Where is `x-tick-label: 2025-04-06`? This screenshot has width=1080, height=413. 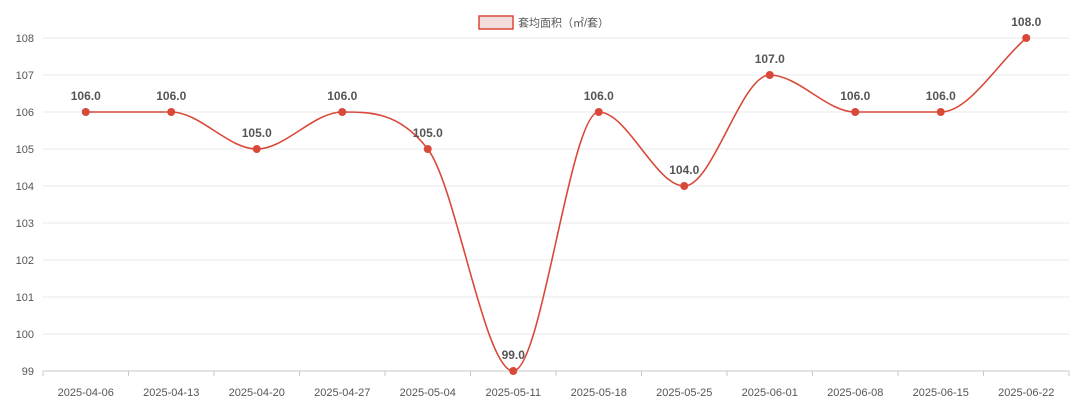
x-tick-label: 2025-04-06 is located at coordinates (86, 393).